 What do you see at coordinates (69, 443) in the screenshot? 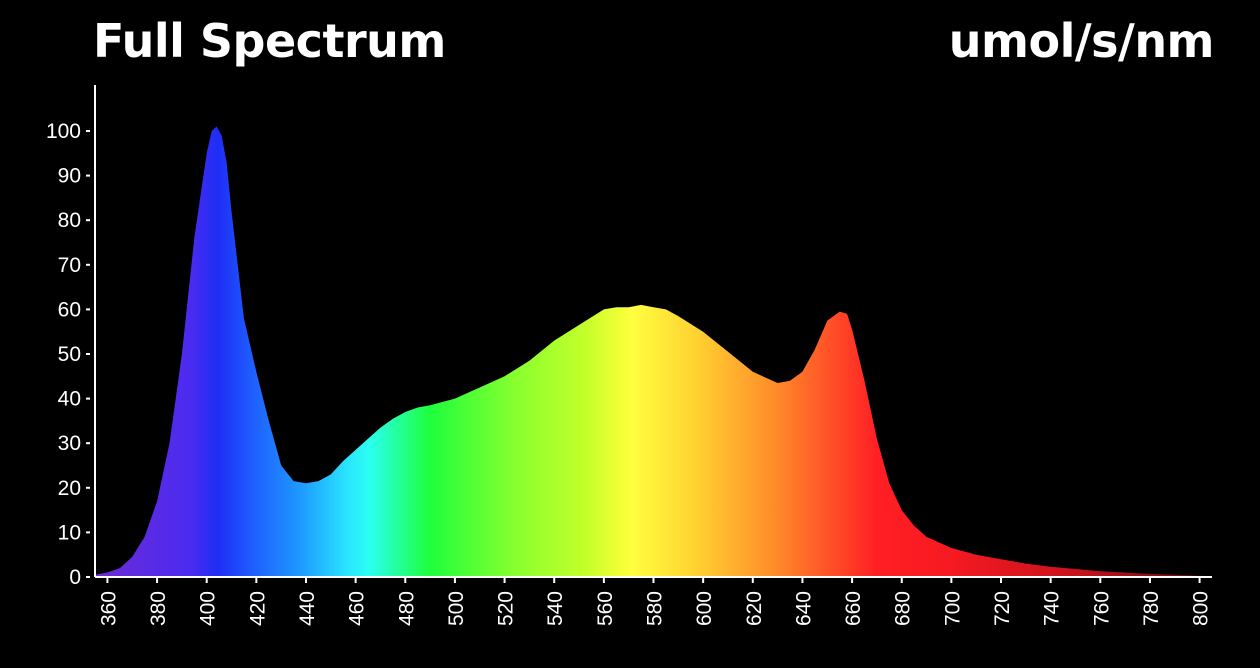
I see `y-tick-label: 30` at bounding box center [69, 443].